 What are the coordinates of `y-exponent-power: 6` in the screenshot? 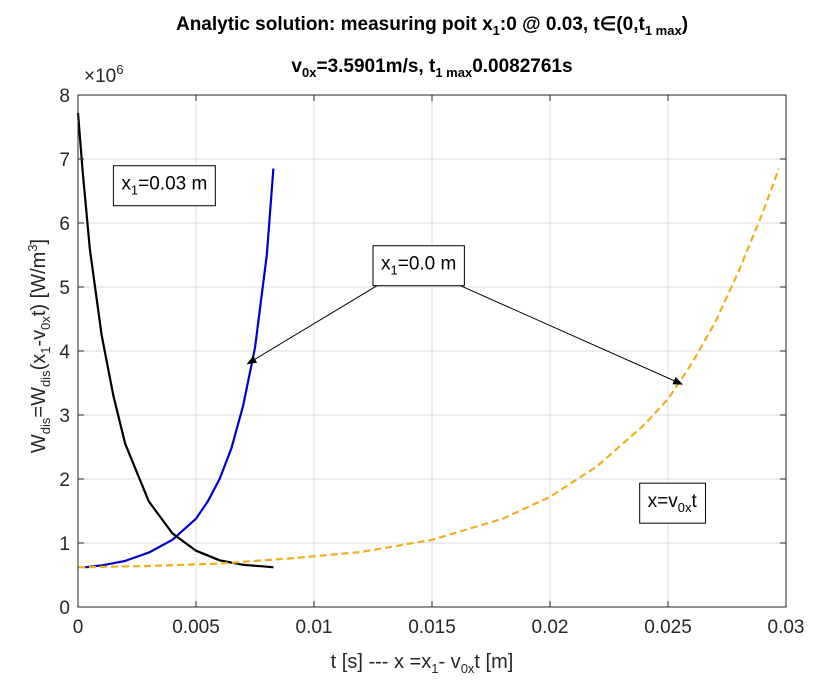 It's located at (119, 69).